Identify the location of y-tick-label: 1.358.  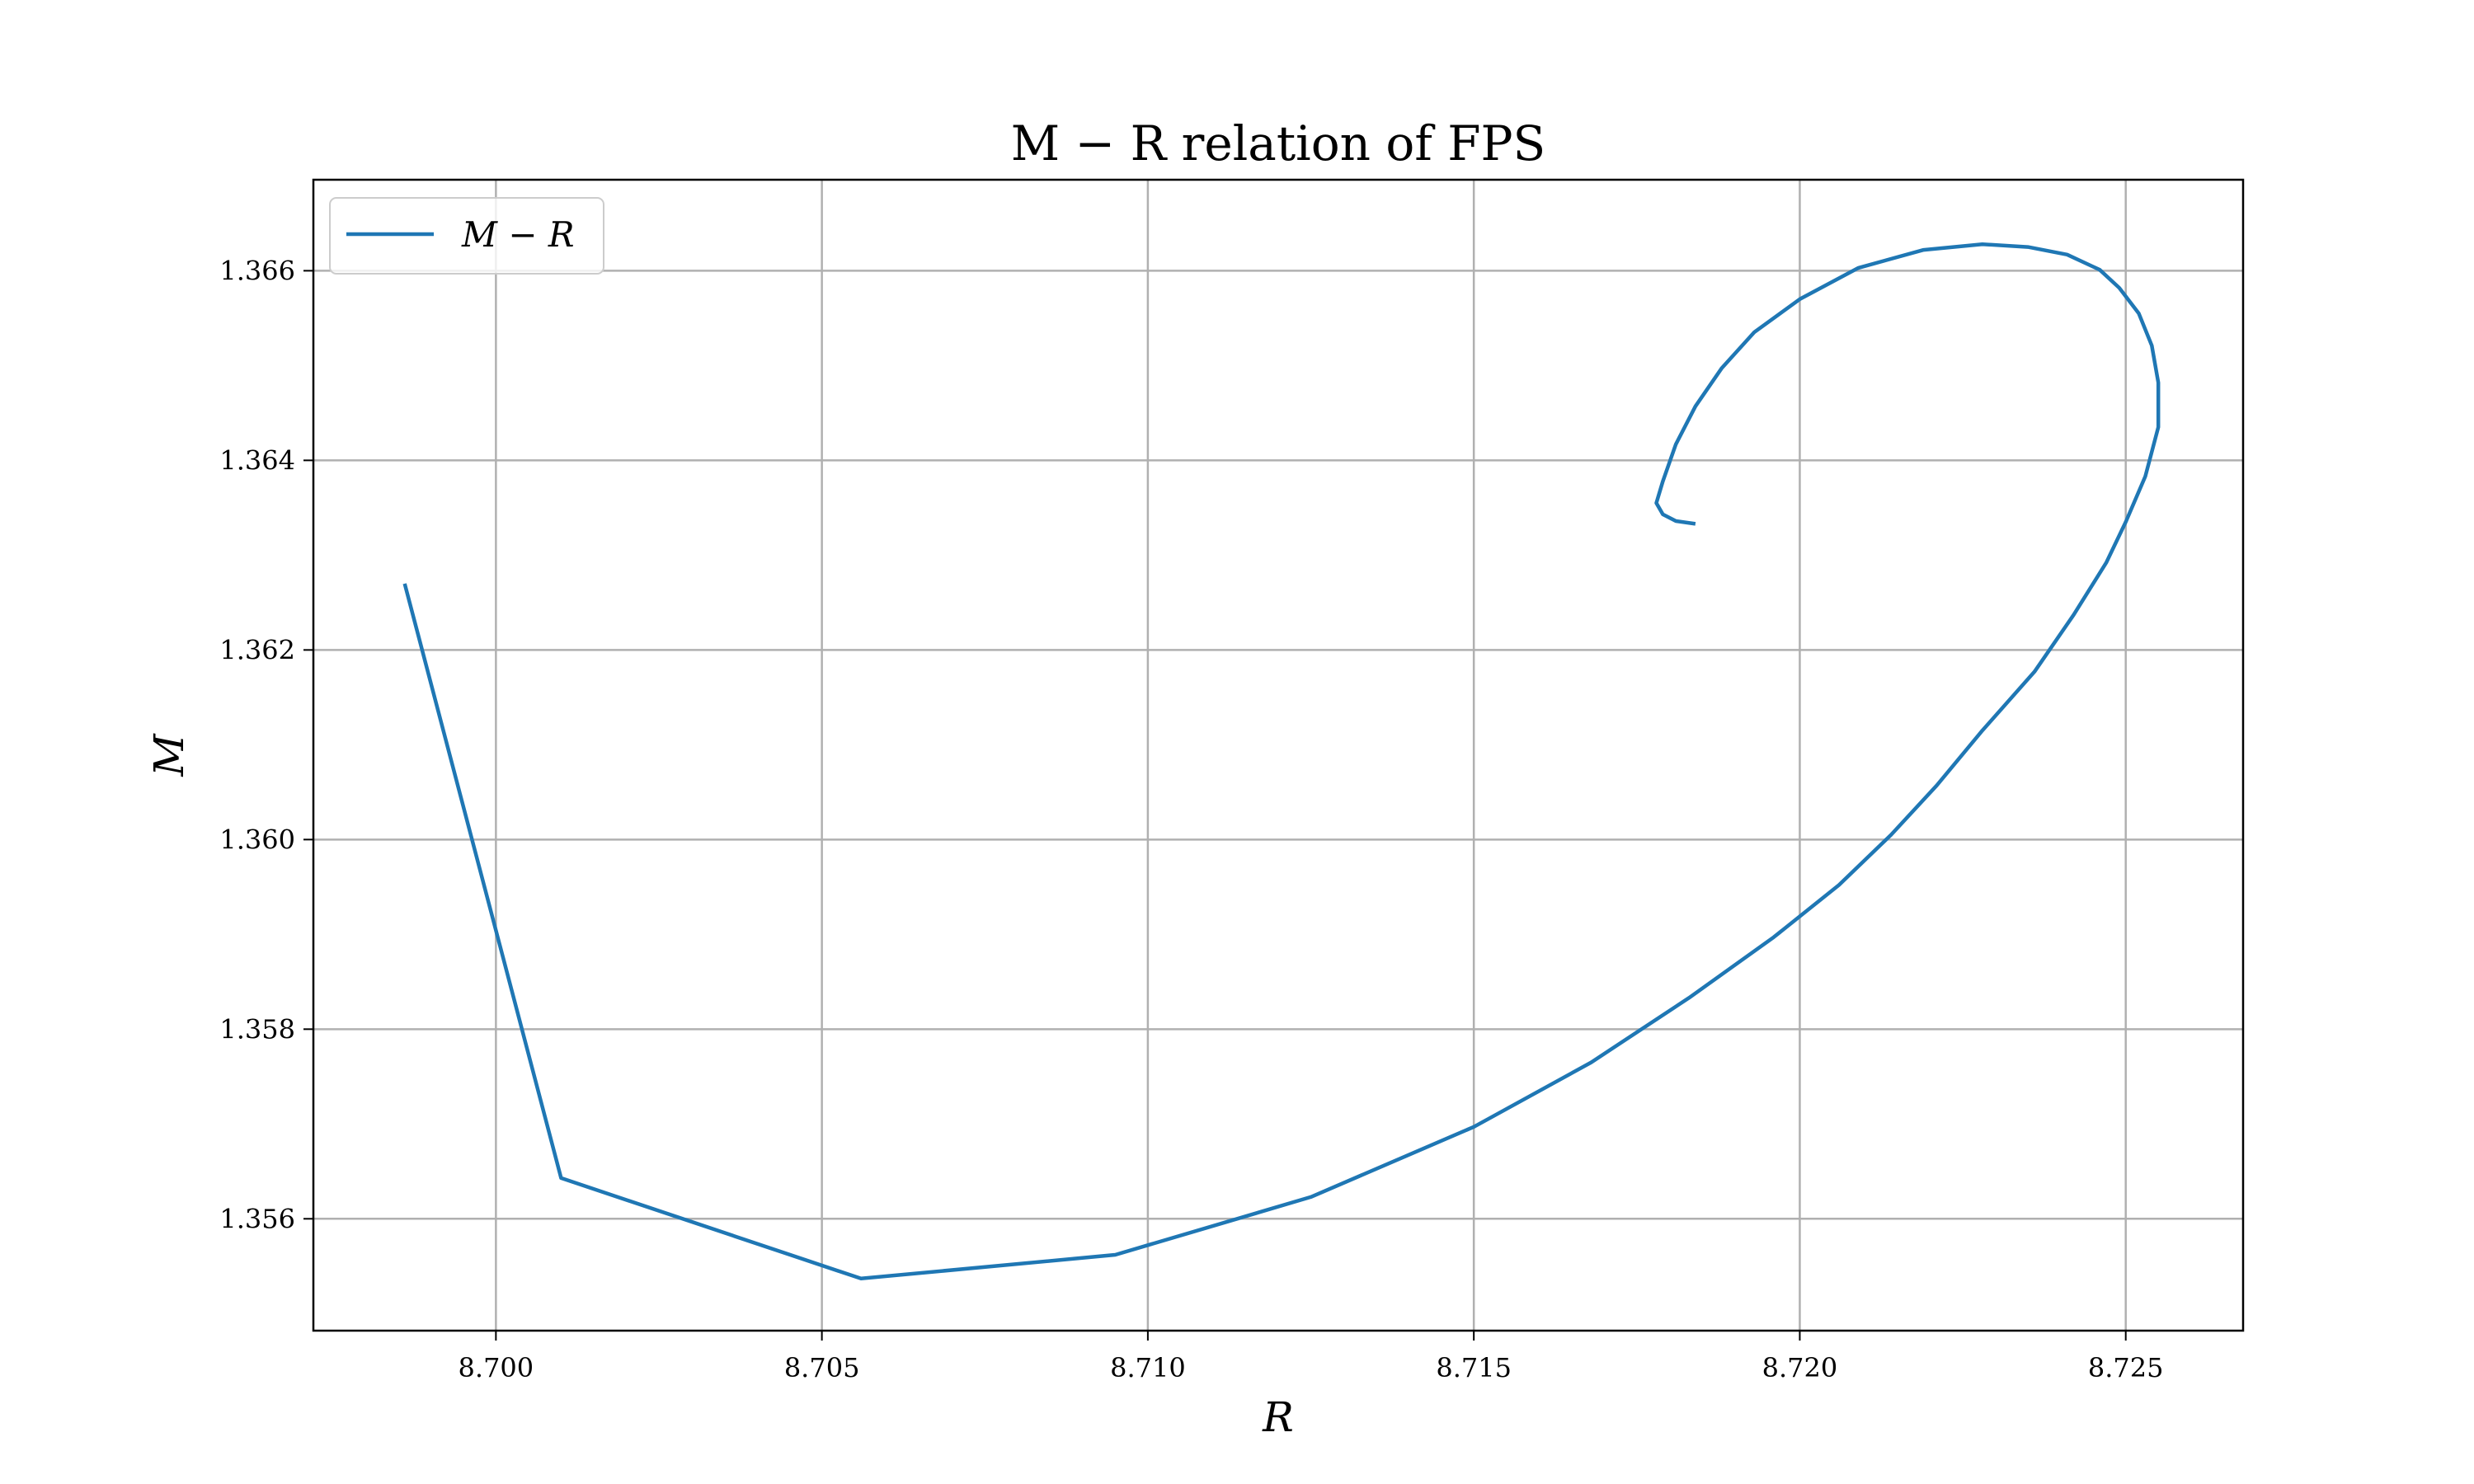
(257, 1029).